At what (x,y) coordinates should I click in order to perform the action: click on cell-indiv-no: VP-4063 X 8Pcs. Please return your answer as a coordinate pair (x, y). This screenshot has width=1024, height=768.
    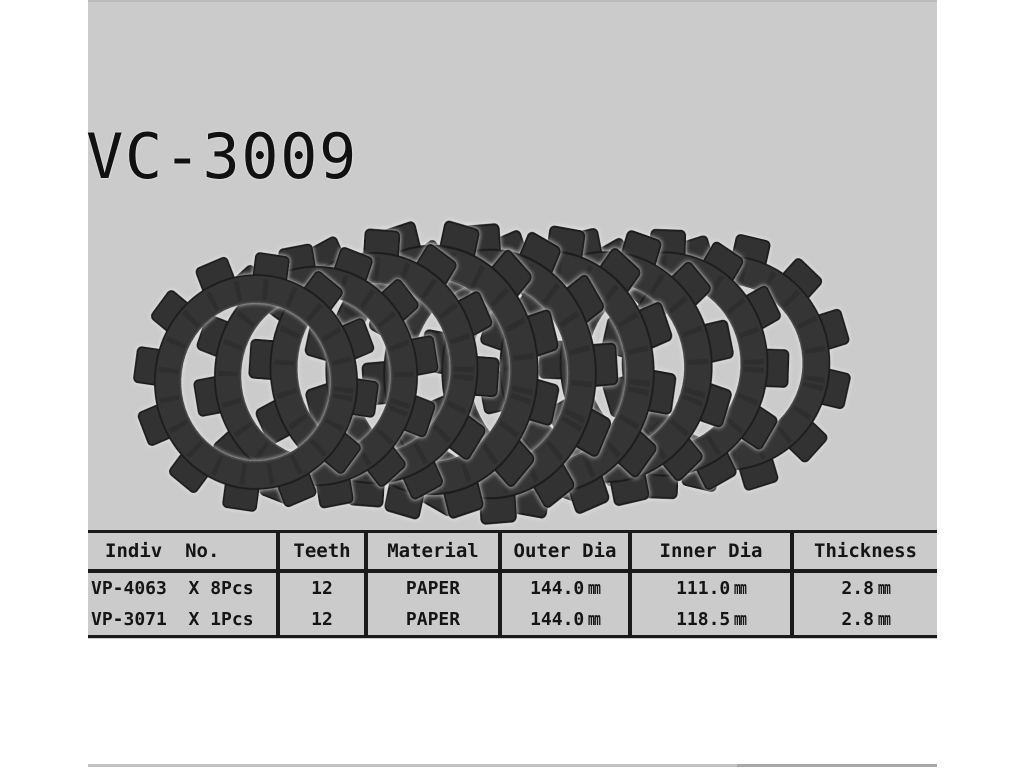
    Looking at the image, I should click on (172, 588).